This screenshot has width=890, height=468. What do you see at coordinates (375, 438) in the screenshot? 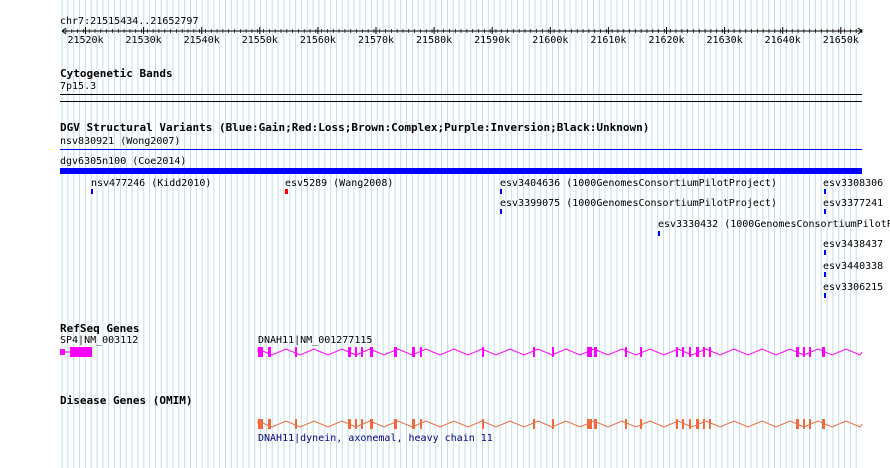
I see `omim-gene-label: DNAH11|dynein, axonemal, heavy chain 11` at bounding box center [375, 438].